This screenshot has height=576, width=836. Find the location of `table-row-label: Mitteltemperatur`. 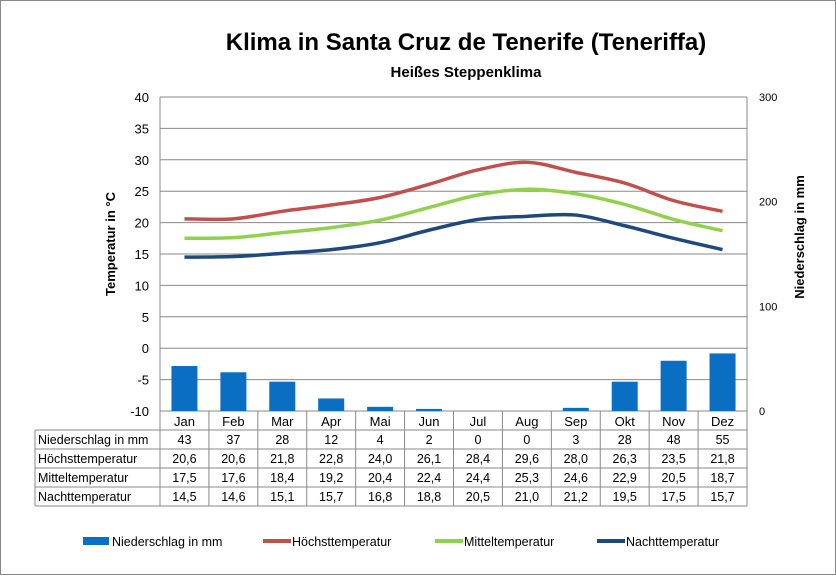

table-row-label: Mitteltemperatur is located at coordinates (83, 478).